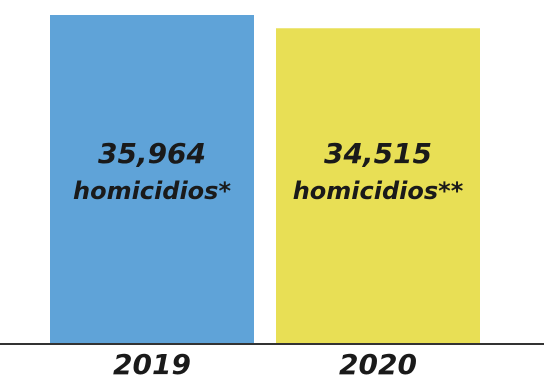 The width and height of the screenshot is (544, 380). I want to click on data-label-number-2019: 35,964, so click(152, 153).